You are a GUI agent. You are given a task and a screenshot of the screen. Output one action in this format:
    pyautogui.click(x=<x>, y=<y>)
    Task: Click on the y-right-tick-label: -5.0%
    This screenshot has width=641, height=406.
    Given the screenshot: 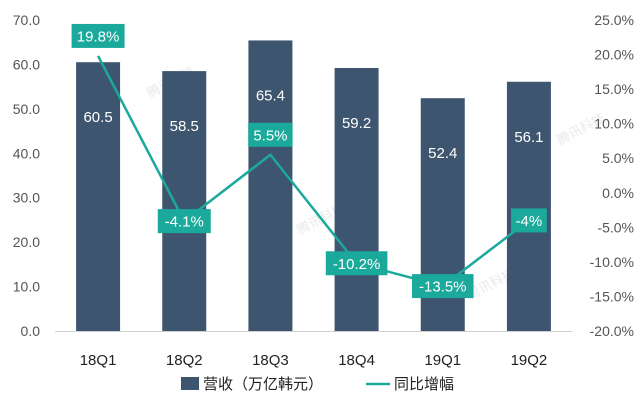 What is the action you would take?
    pyautogui.click(x=615, y=227)
    